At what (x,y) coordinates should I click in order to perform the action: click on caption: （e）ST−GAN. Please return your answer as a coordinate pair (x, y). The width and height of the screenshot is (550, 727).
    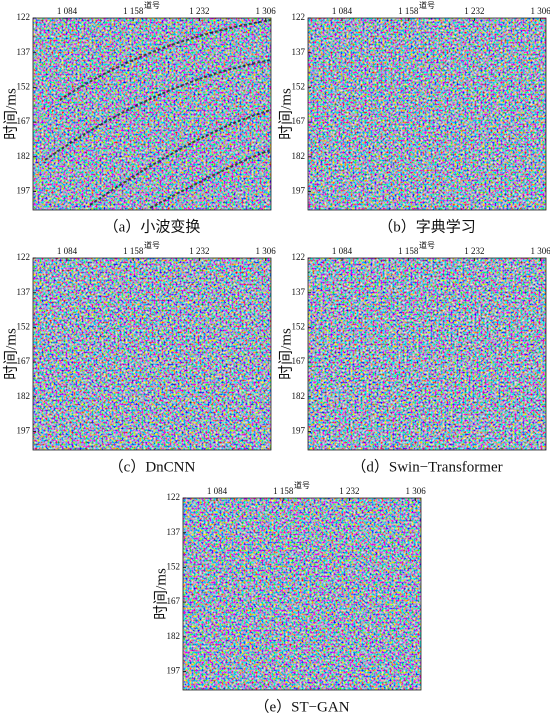
    Looking at the image, I should click on (301, 706).